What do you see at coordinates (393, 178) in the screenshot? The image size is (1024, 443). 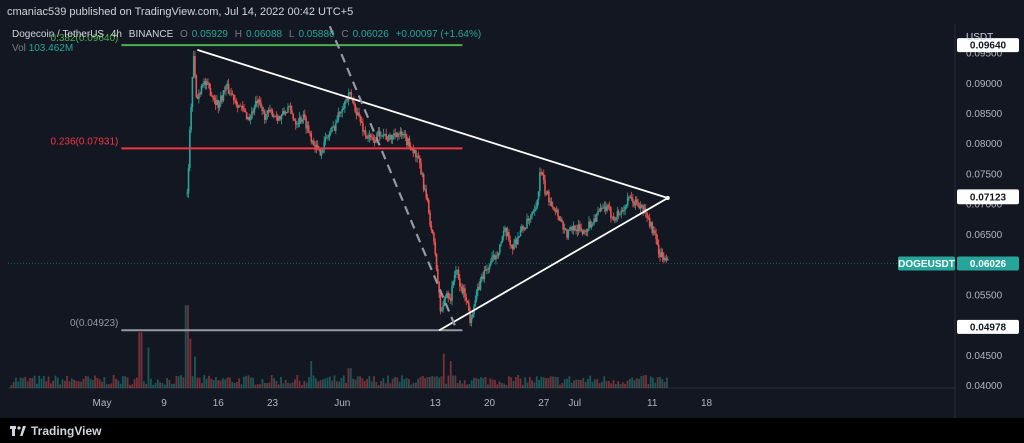 I see `projection-dashed-line` at bounding box center [393, 178].